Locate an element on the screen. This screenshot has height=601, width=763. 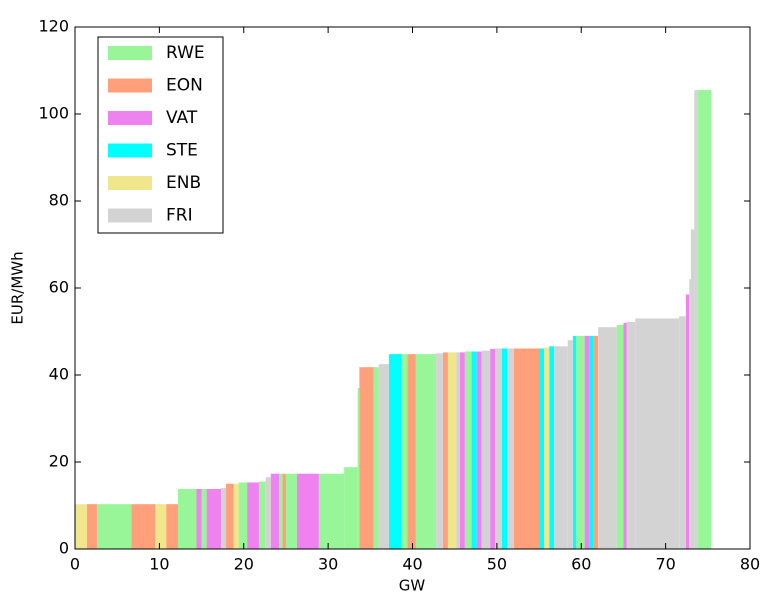
y-tick-label: 120 is located at coordinates (53, 26).